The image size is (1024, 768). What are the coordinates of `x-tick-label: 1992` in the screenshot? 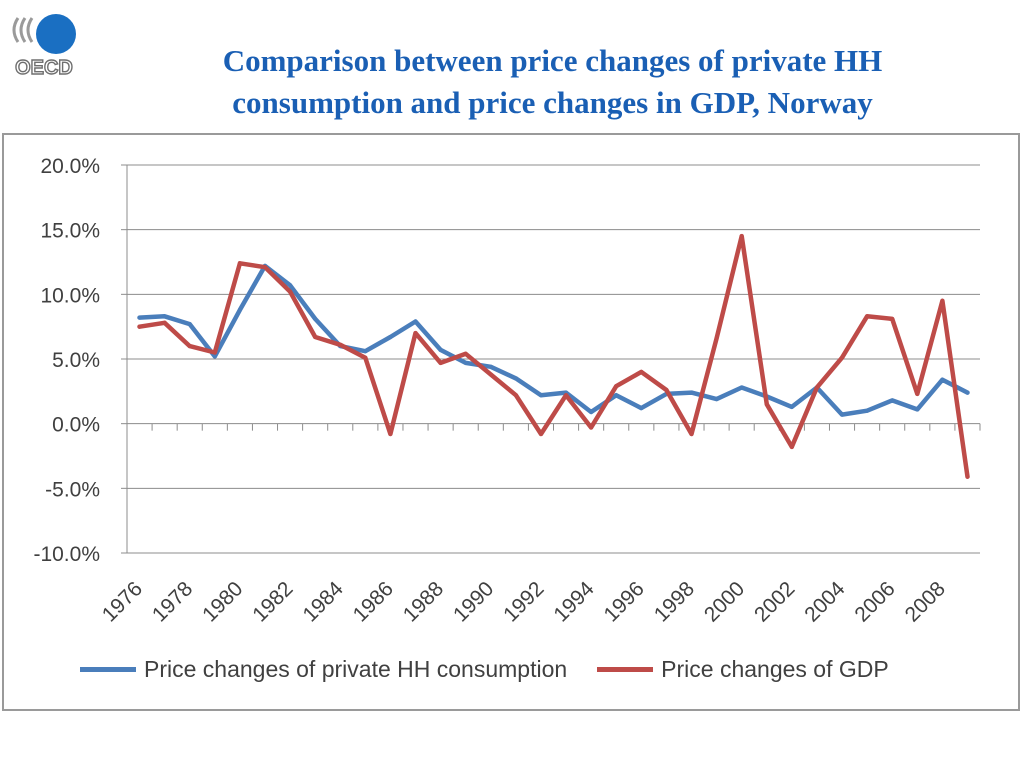 It's located at (523, 601).